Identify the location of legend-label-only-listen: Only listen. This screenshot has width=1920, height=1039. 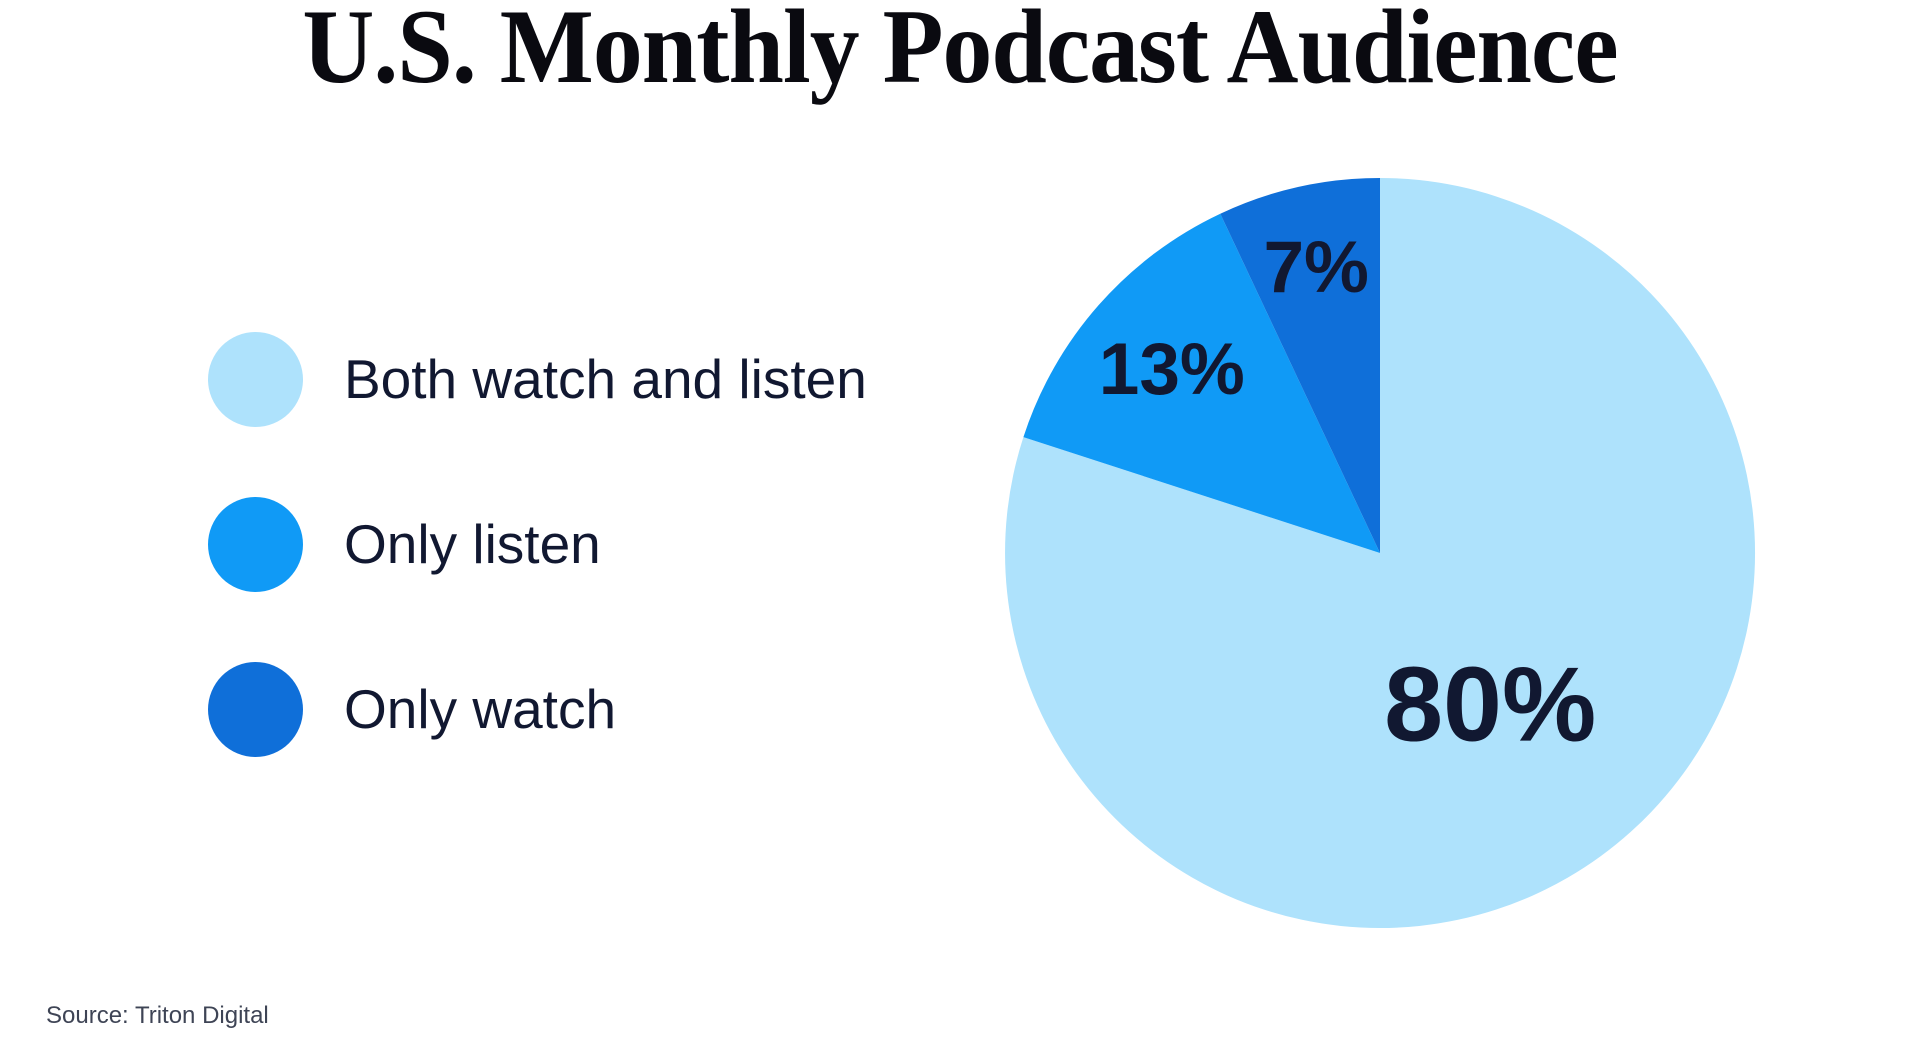
(472, 544).